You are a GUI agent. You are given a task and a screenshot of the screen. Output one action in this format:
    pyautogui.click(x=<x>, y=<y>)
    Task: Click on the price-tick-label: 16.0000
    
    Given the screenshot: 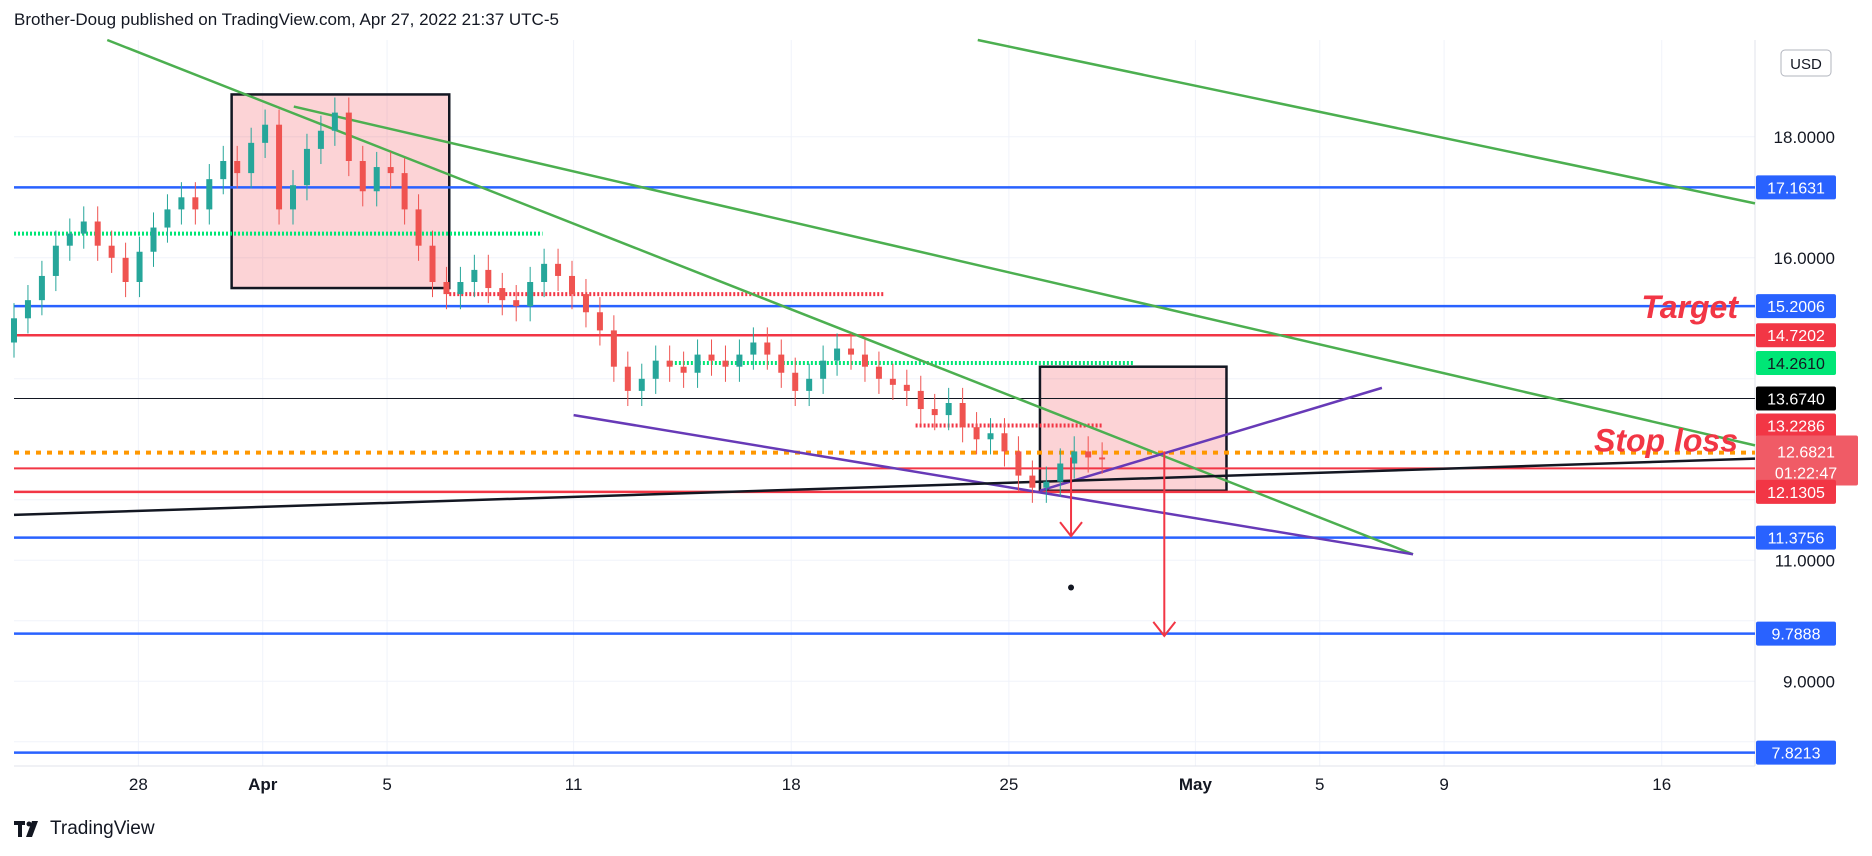 What is the action you would take?
    pyautogui.click(x=1804, y=258)
    